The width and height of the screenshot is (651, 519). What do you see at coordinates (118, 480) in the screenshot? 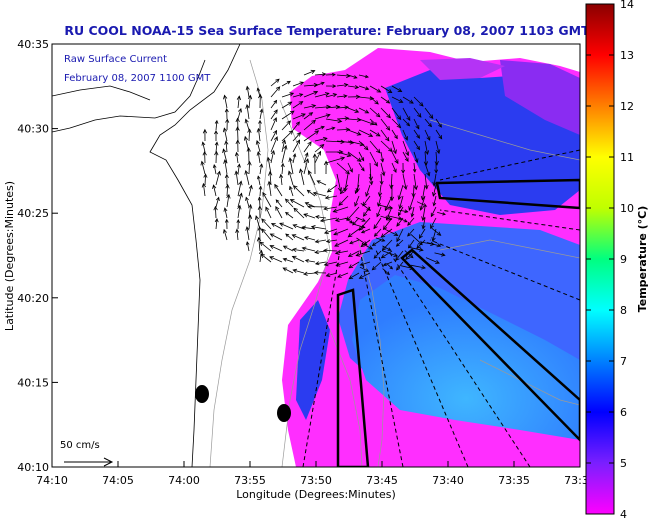
I see `x-tick-label: 74:05` at bounding box center [118, 480].